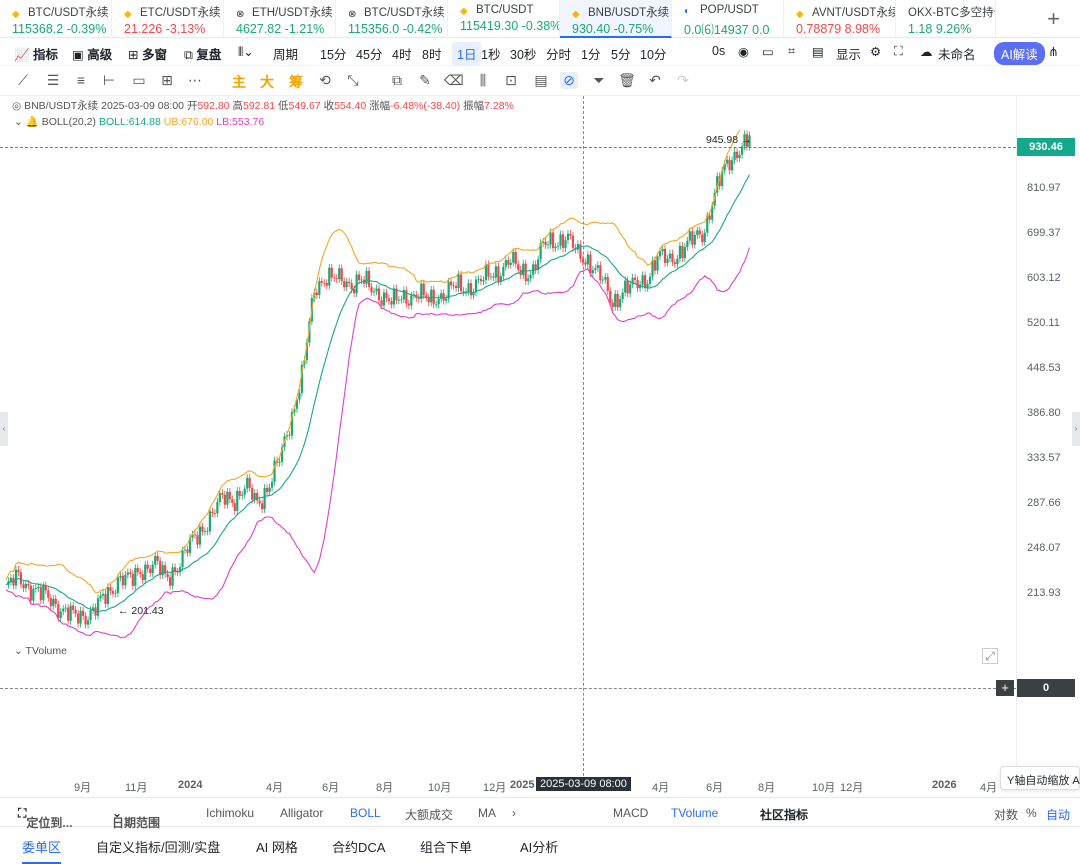  Describe the element at coordinates (239, 82) in the screenshot. I see `main-chart-button: 主` at that location.